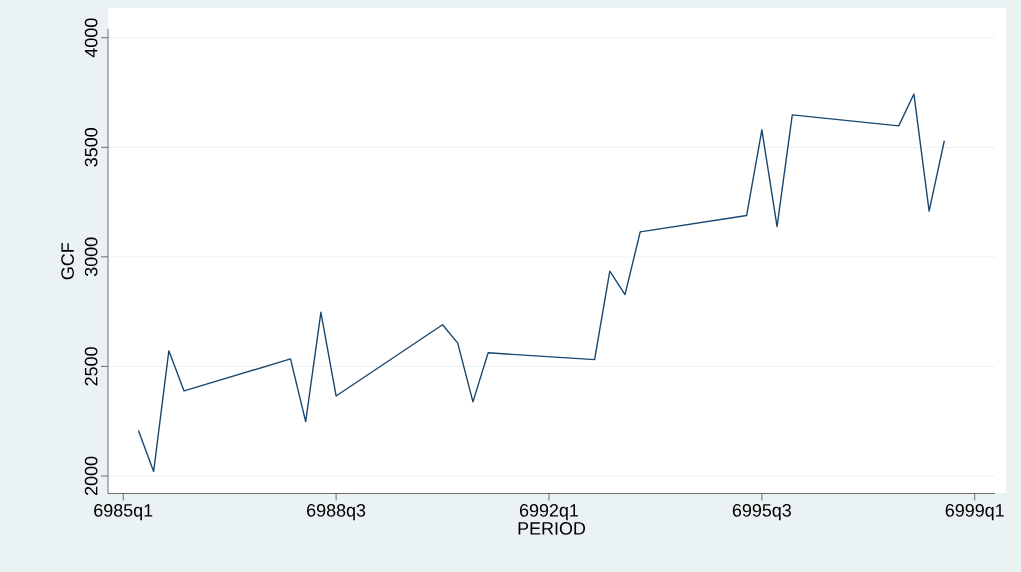  Describe the element at coordinates (548, 512) in the screenshot. I see `x-tick-label: 6992q1` at that location.